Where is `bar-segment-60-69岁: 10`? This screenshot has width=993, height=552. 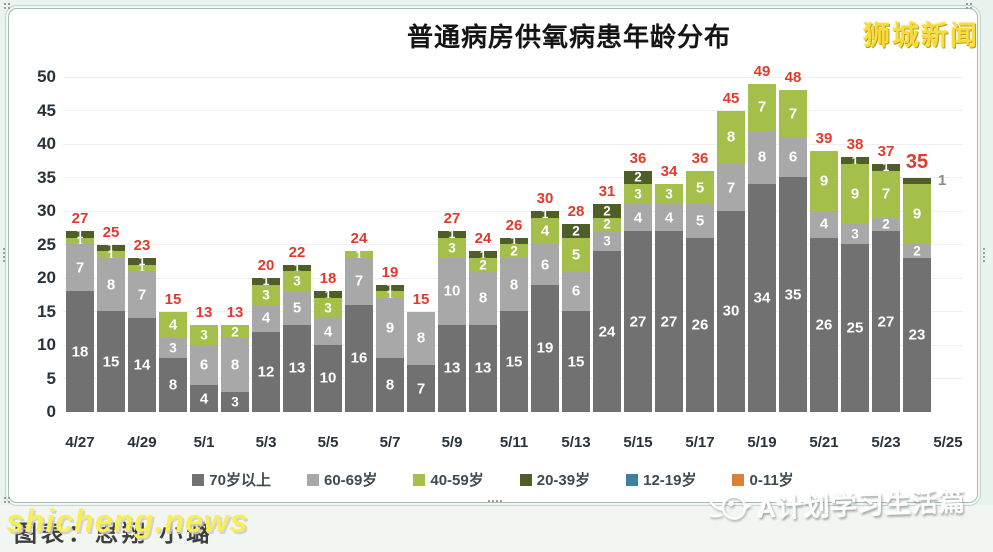
bar-segment-60-69岁: 10 is located at coordinates (452, 291).